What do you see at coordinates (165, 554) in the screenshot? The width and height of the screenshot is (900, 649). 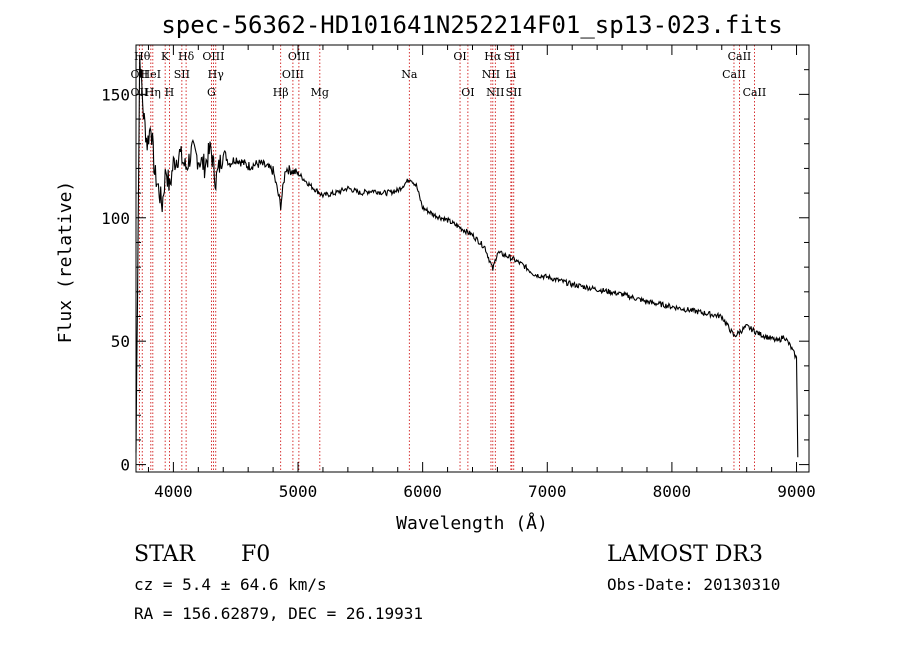 I see `object-class: STAR` at bounding box center [165, 554].